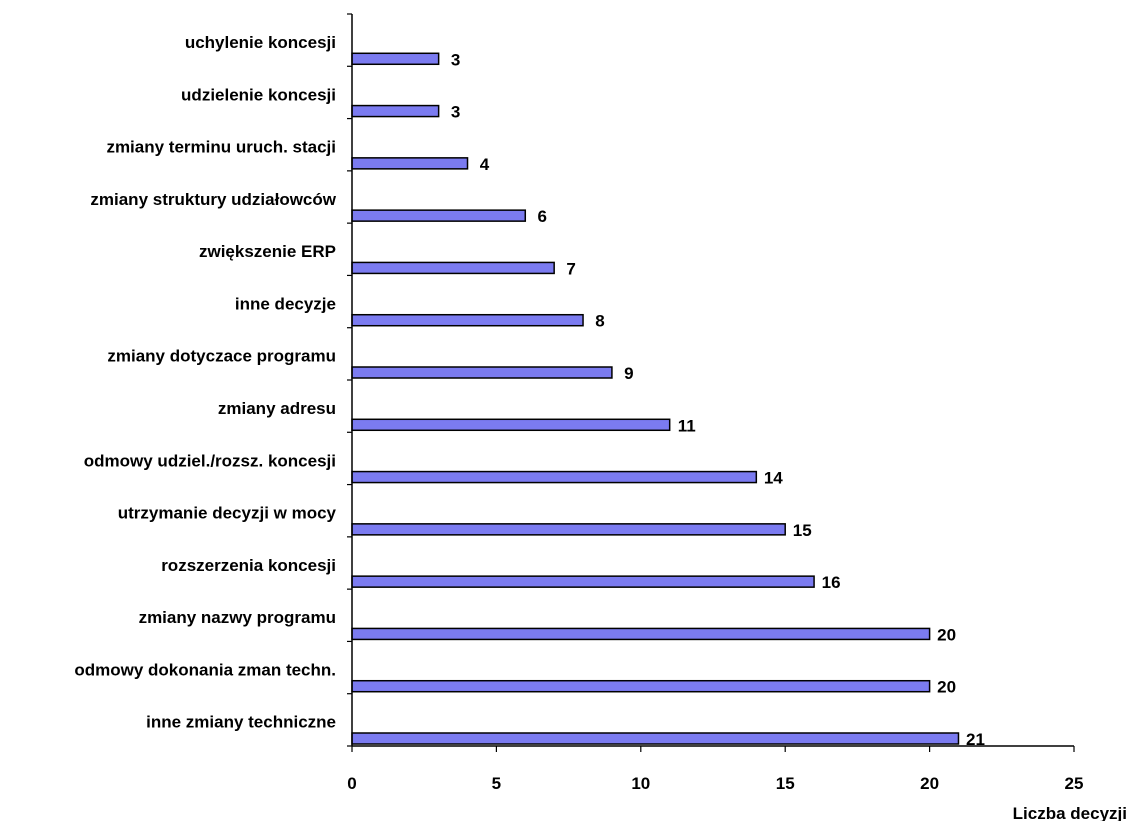 The height and width of the screenshot is (821, 1128). I want to click on category-label: uchylenie koncesji, so click(260, 42).